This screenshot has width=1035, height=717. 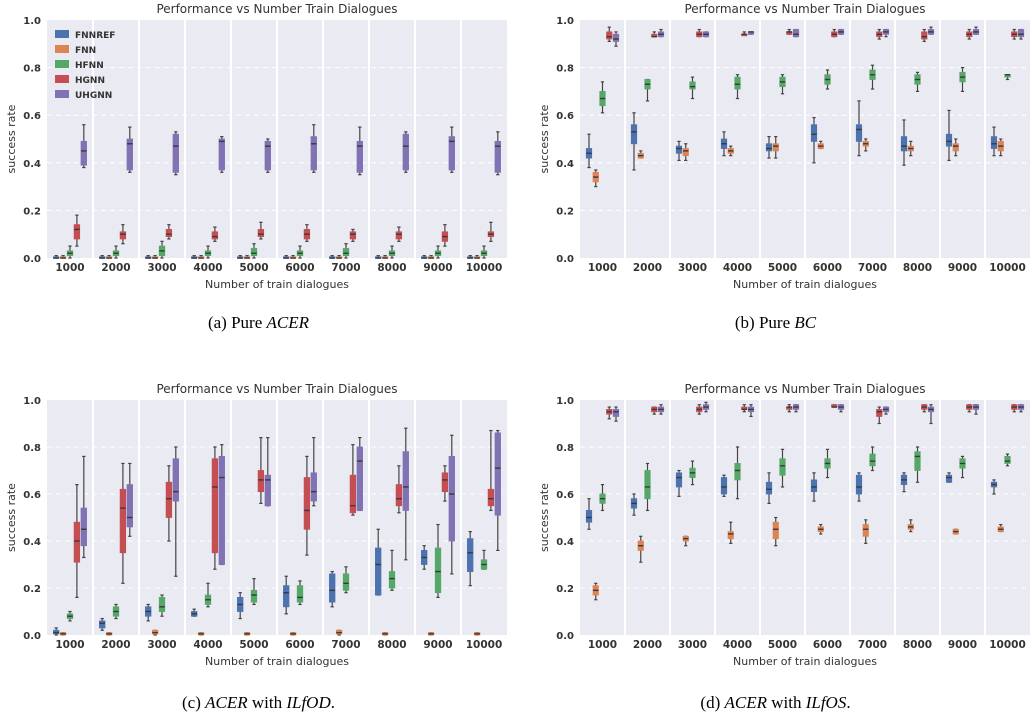 I want to click on x-tick-label: 7000, so click(x=872, y=645).